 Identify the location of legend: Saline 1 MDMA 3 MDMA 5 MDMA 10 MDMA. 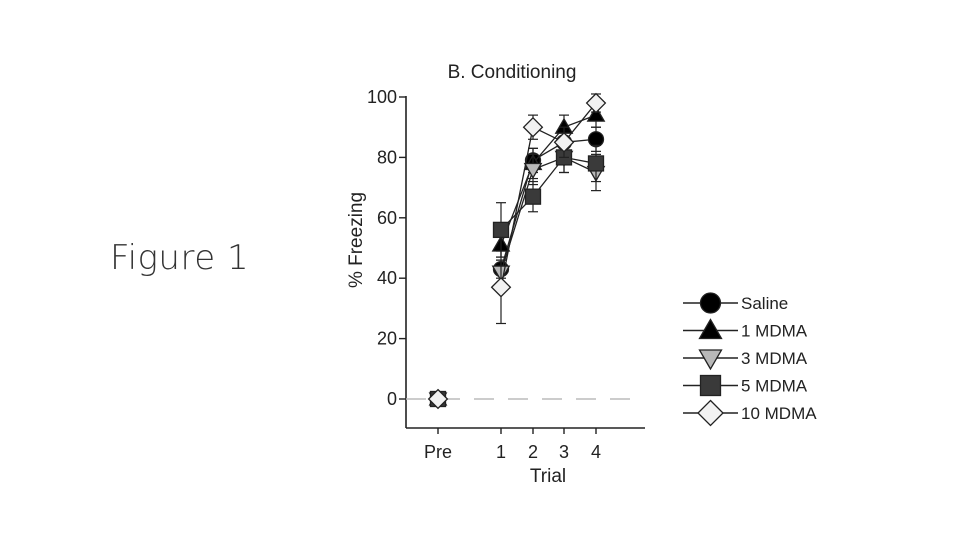
(750, 359).